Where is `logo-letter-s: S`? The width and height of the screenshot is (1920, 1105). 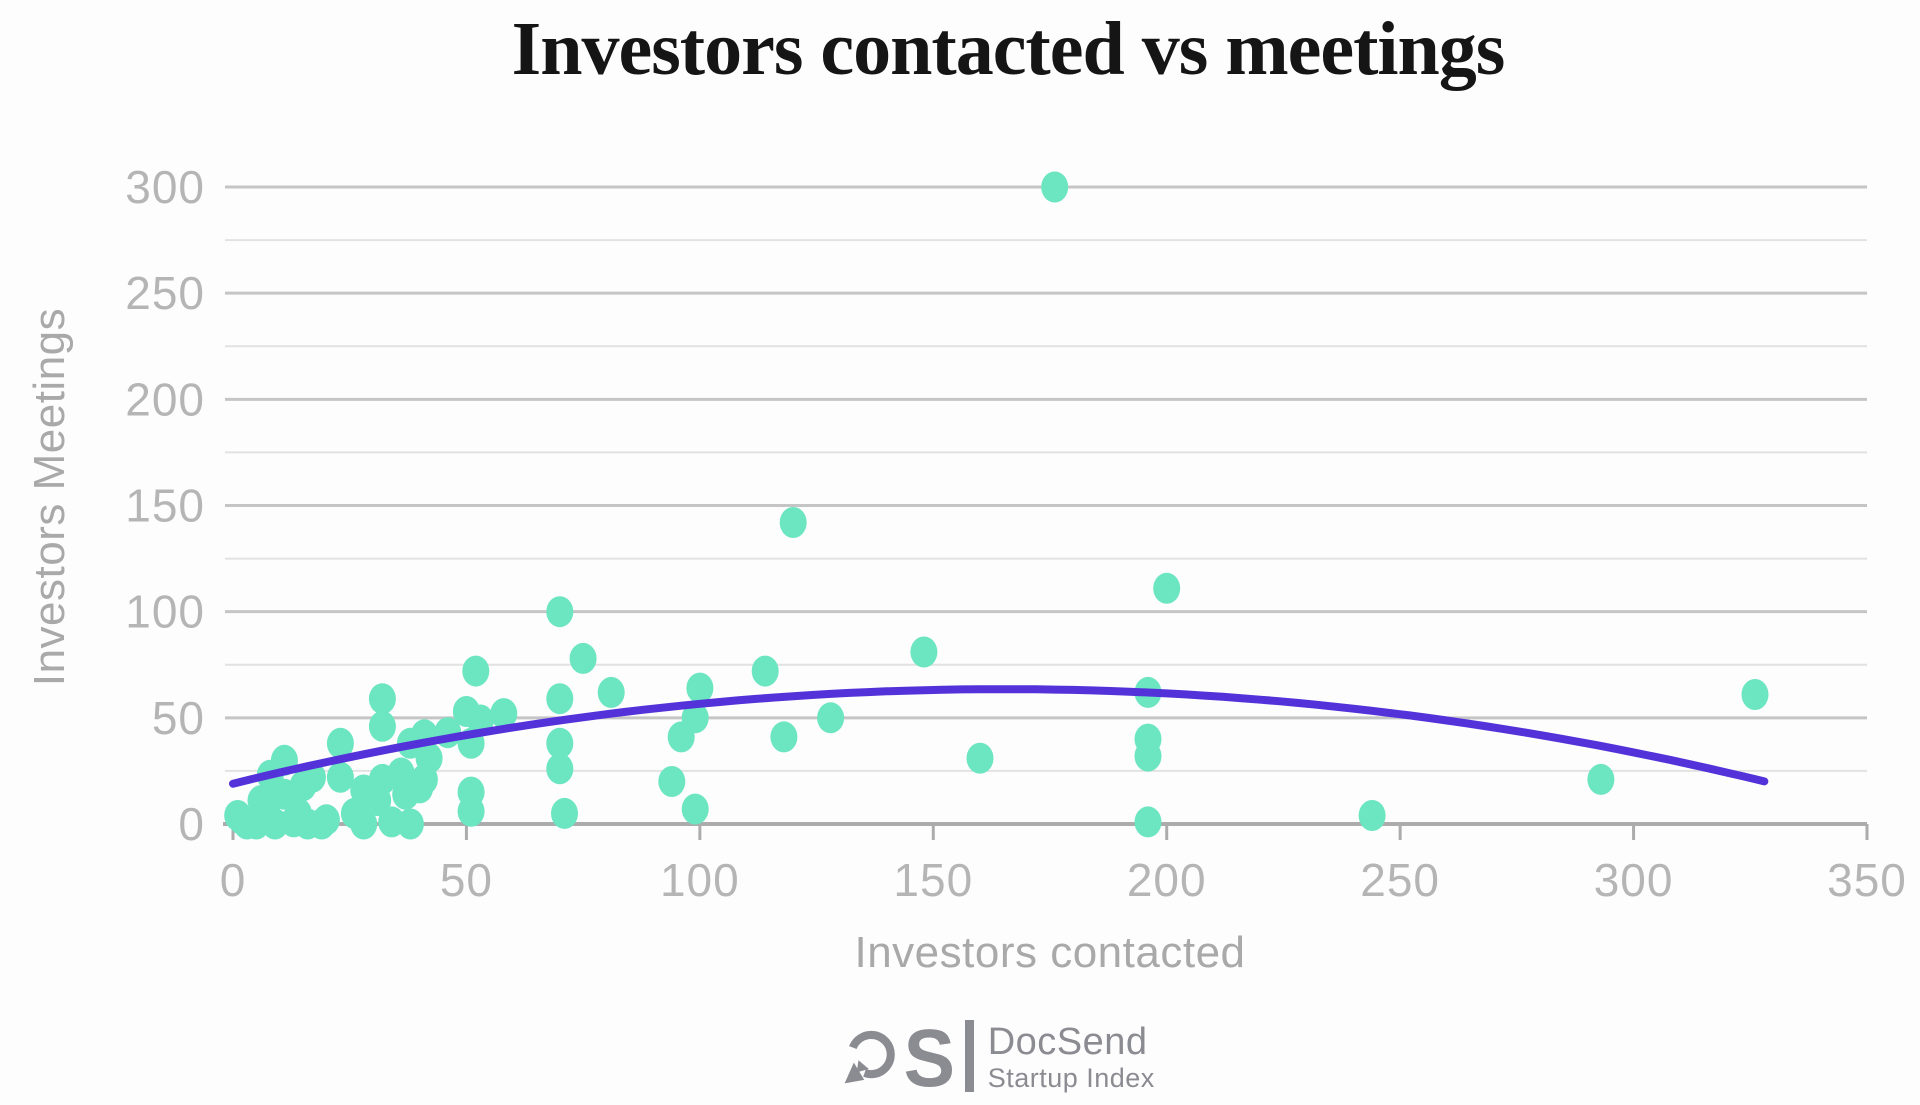
logo-letter-s: S is located at coordinates (929, 1058).